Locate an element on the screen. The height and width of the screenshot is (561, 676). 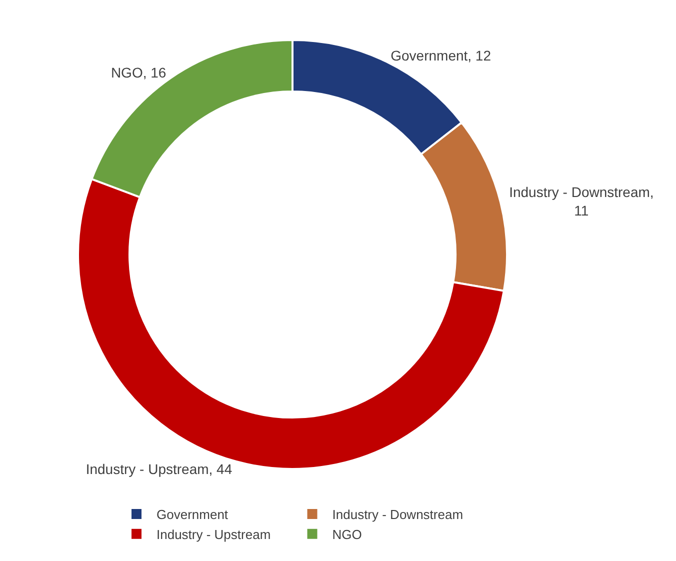
legend-label: NGO is located at coordinates (347, 534).